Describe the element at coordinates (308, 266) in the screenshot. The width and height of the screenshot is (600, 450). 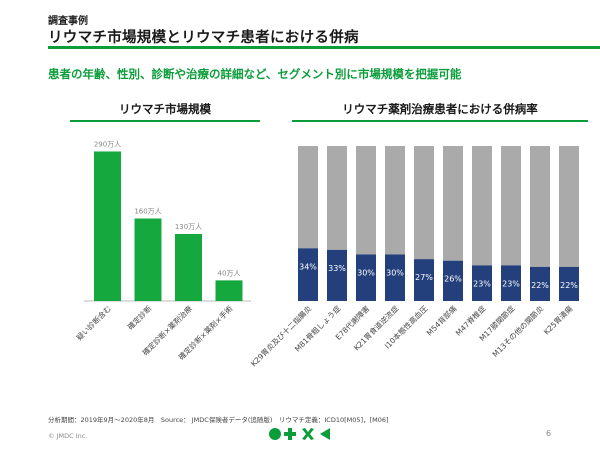
I see `comorbidity-rate-label: 34%` at that location.